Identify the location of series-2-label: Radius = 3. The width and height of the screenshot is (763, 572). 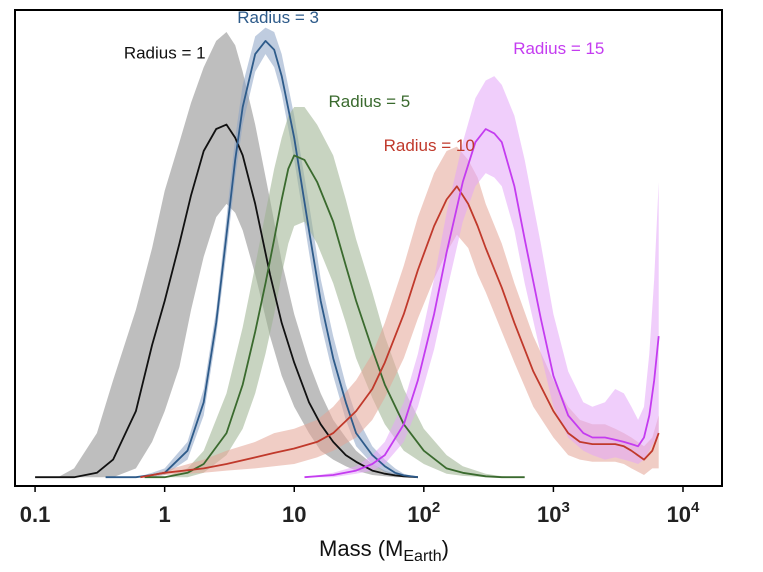
(278, 17).